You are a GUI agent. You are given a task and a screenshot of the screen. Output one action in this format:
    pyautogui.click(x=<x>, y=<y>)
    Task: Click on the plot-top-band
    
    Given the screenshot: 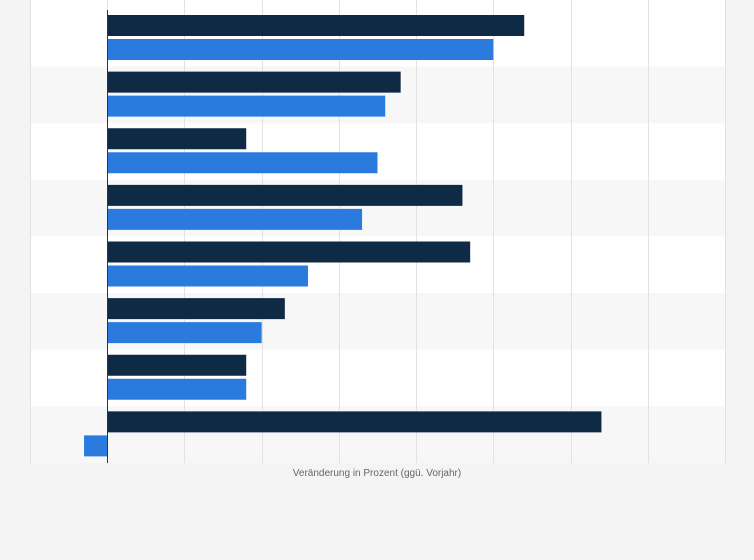 What is the action you would take?
    pyautogui.click(x=377, y=5)
    